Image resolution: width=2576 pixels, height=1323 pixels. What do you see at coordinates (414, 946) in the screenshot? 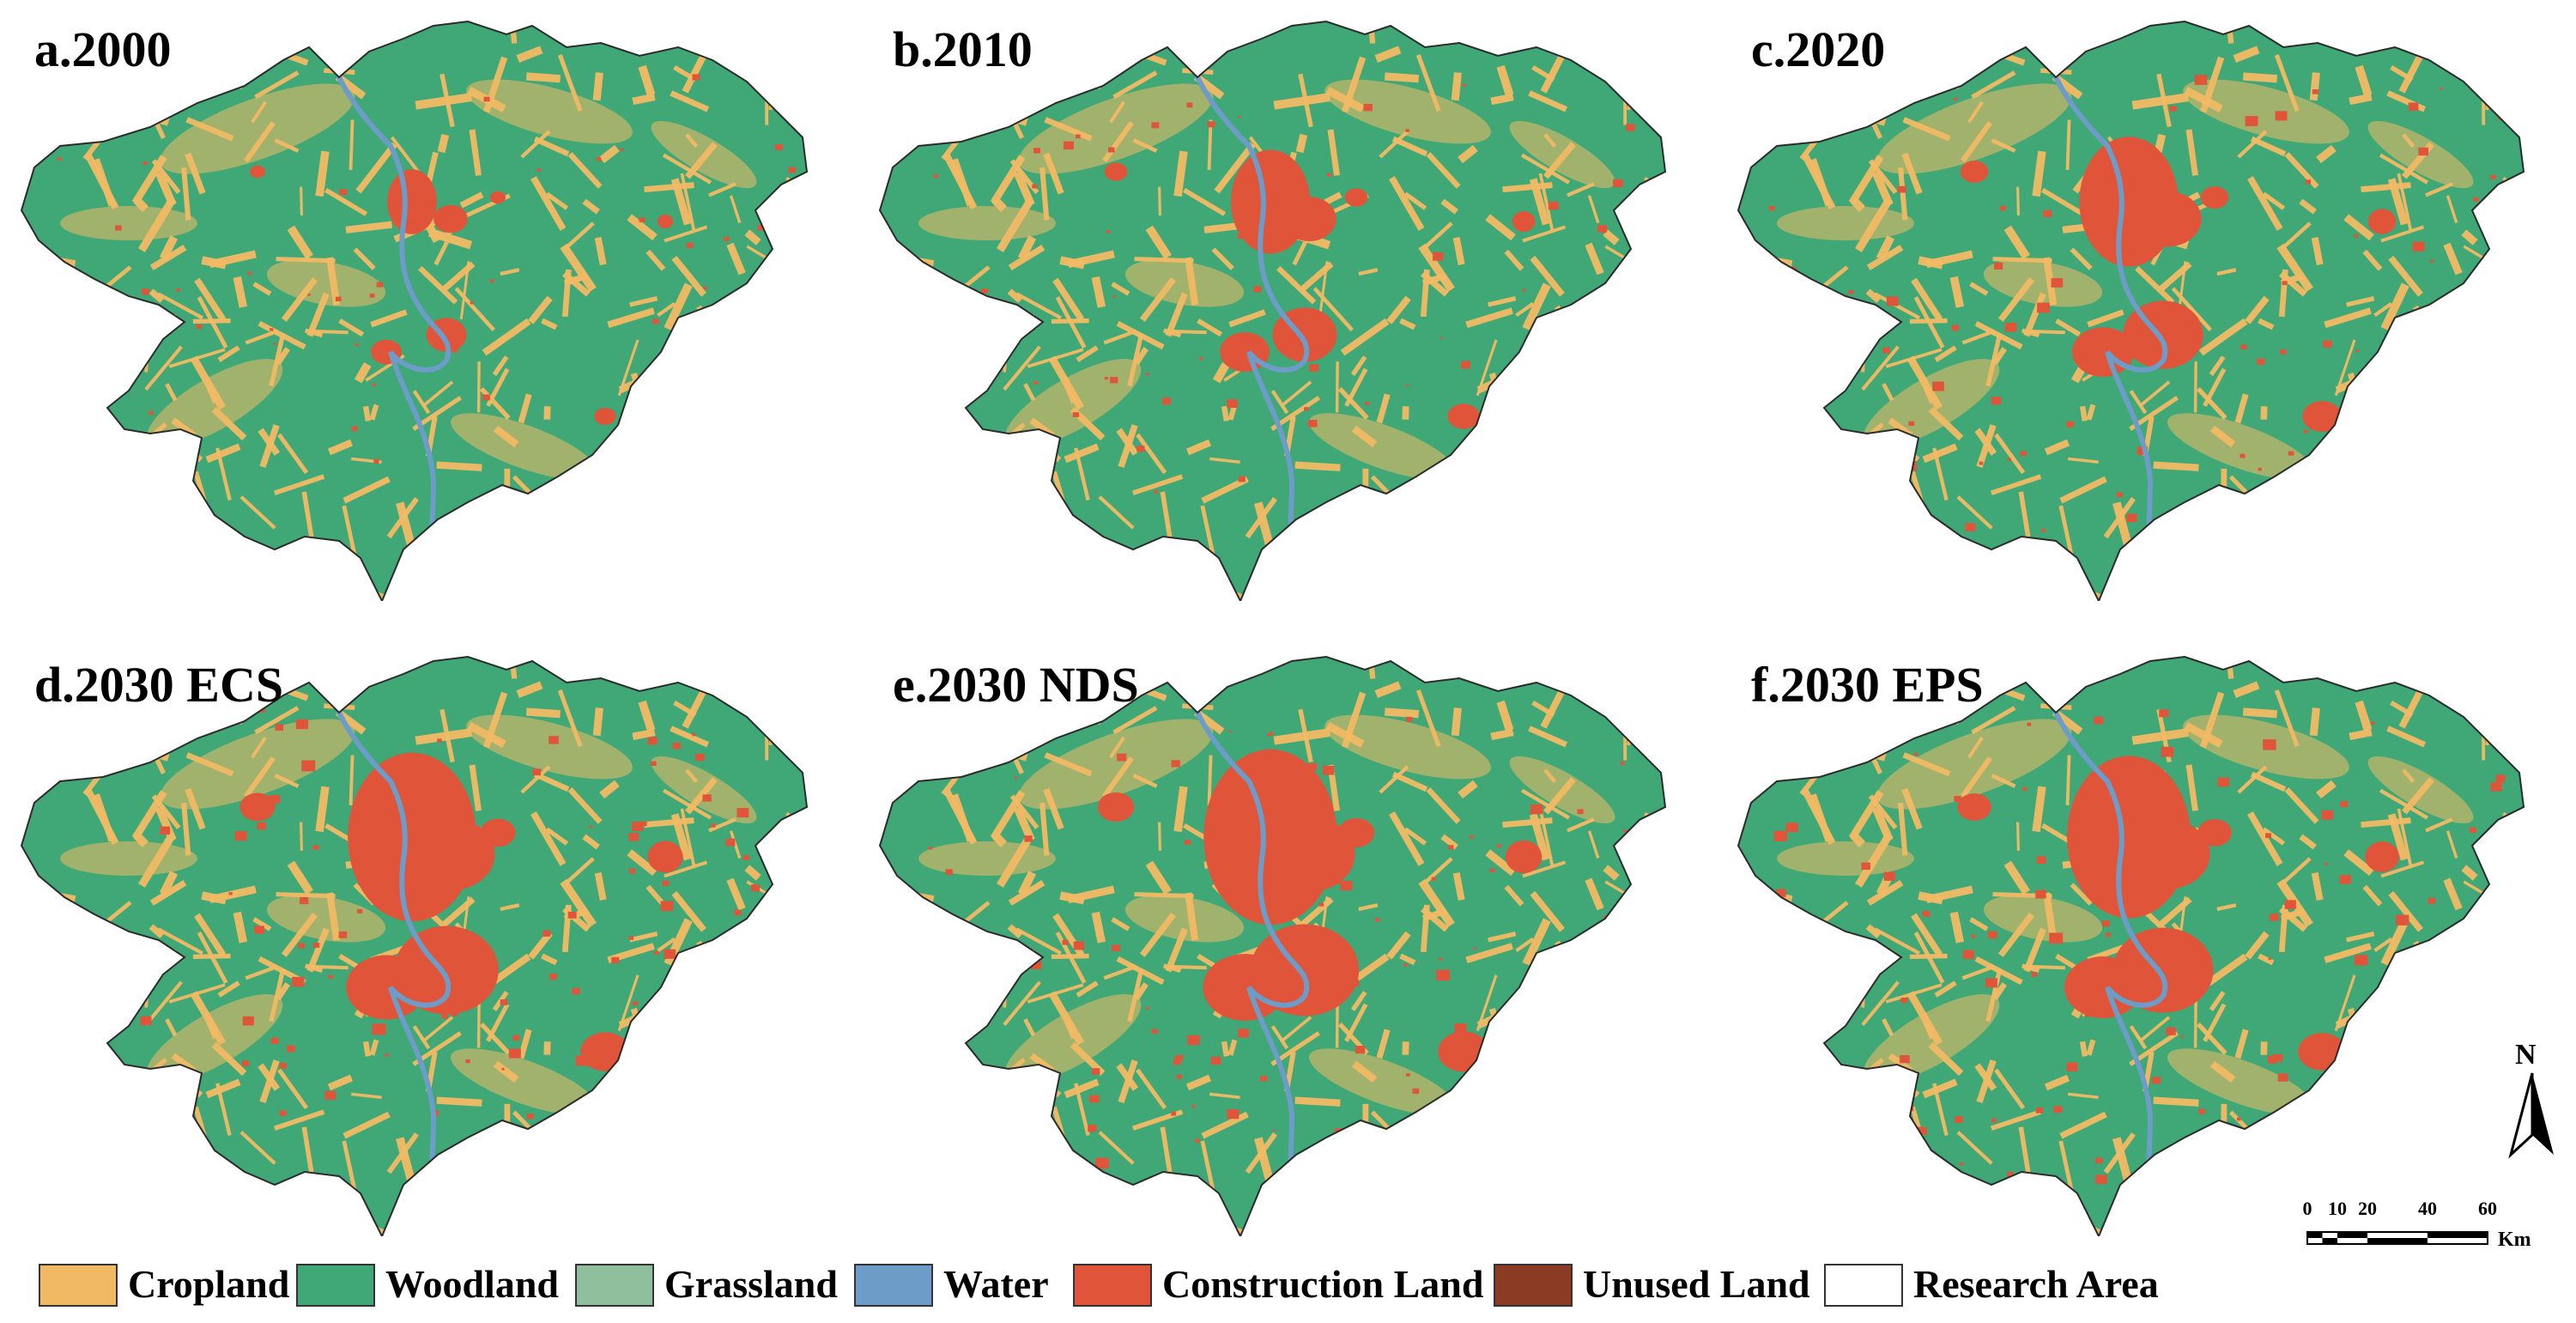
I see `map-area` at bounding box center [414, 946].